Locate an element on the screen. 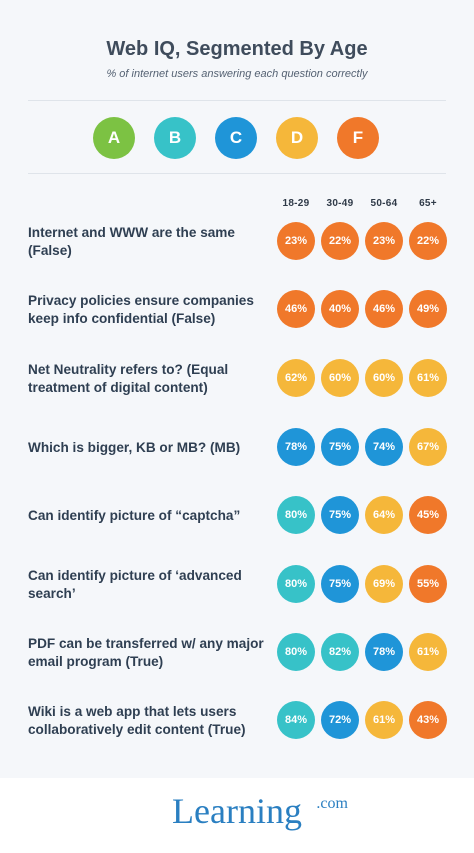 Image resolution: width=474 pixels, height=853 pixels. grade-b-badge: B is located at coordinates (175, 138).